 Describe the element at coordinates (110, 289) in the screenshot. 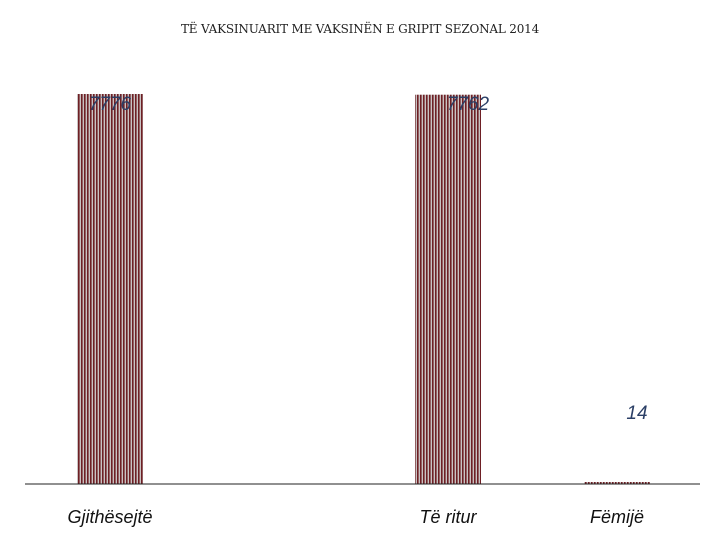

I see `bar-gjithesejte` at that location.